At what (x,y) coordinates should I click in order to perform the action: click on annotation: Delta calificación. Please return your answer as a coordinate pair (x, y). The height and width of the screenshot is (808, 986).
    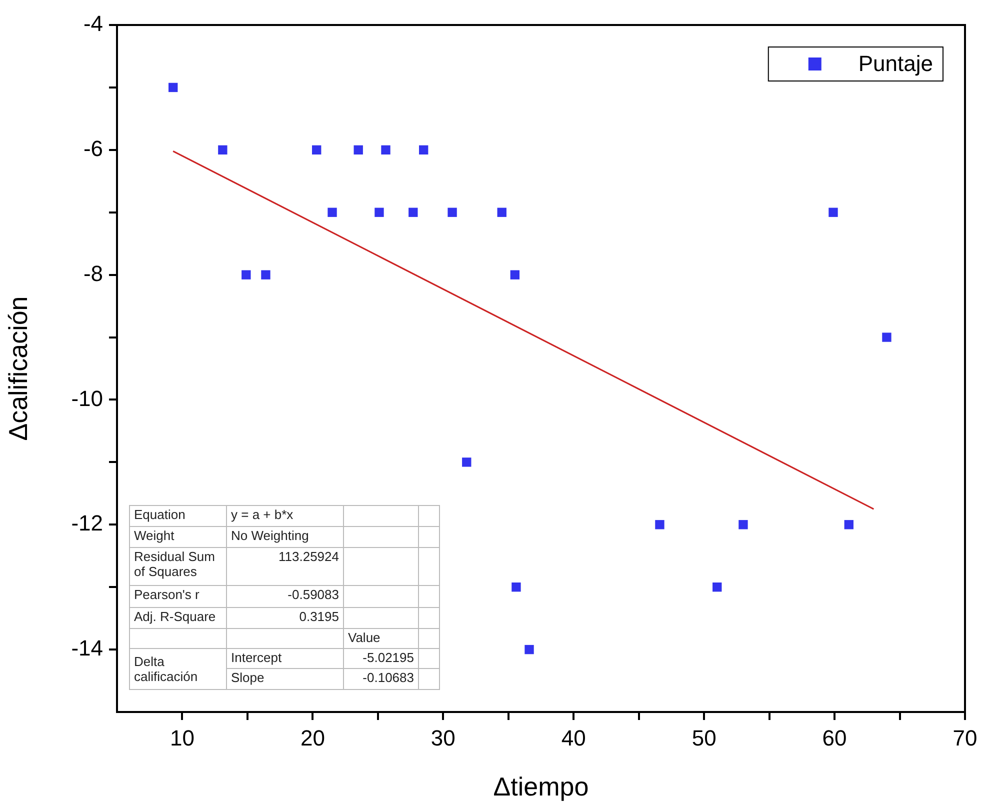
    Looking at the image, I should click on (178, 669).